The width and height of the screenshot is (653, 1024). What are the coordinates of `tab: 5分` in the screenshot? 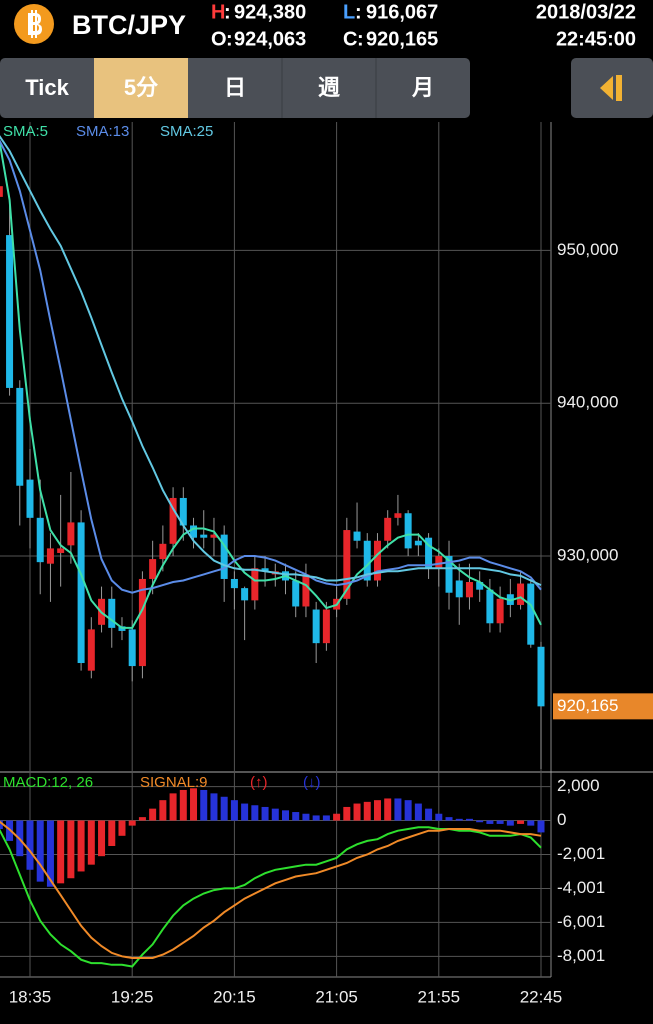 It's located at (141, 87).